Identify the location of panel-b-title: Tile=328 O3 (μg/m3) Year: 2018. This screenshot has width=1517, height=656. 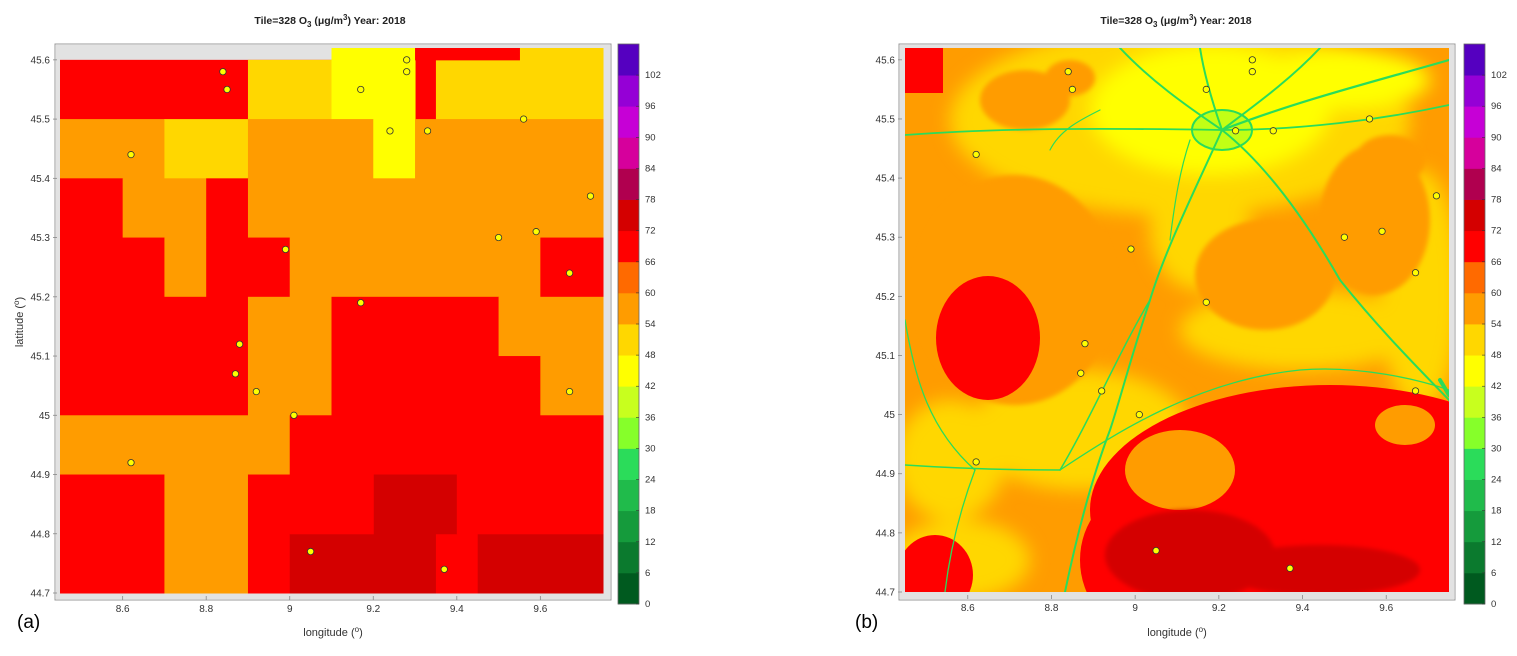
(1175, 21).